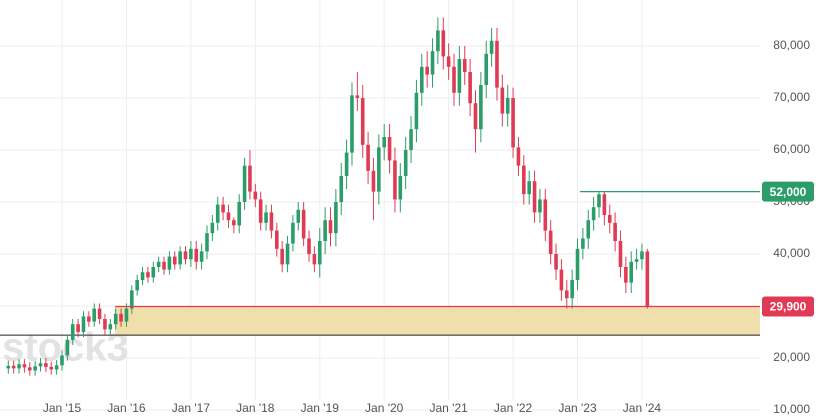  Describe the element at coordinates (384, 408) in the screenshot. I see `x-tick-label: Jan '20` at that location.